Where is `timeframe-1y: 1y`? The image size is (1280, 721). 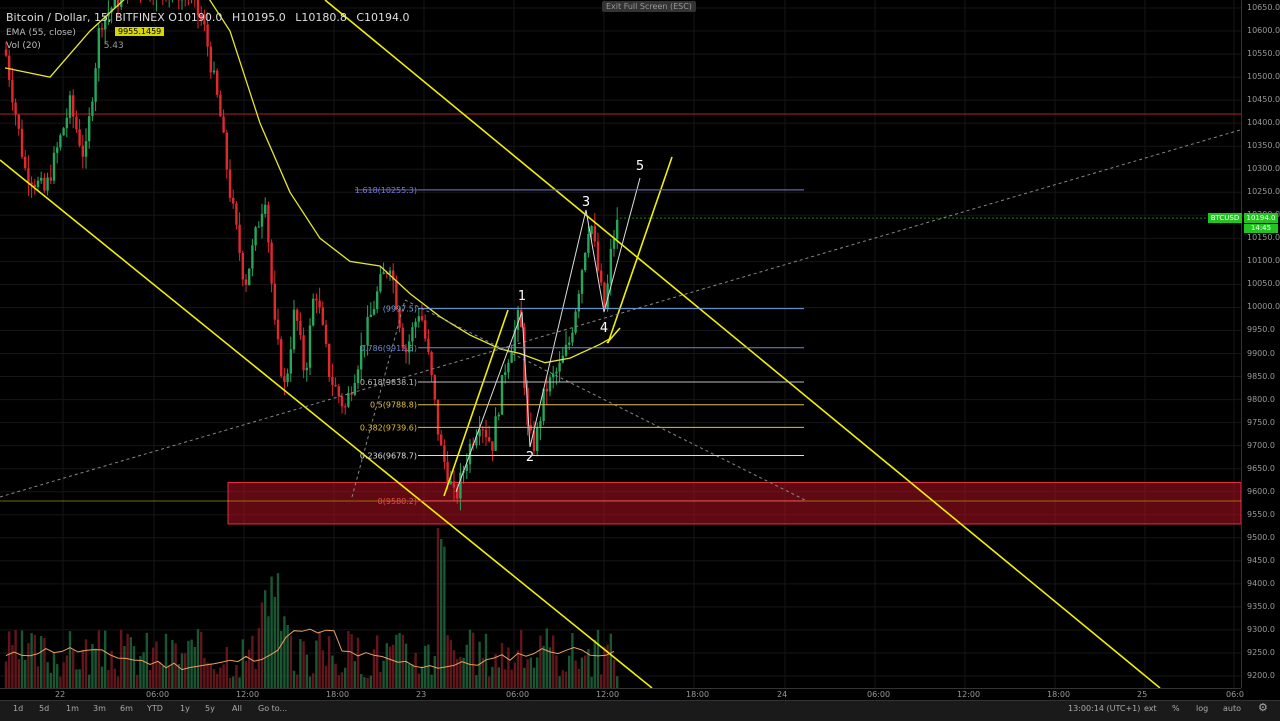 timeframe-1y: 1y is located at coordinates (185, 708).